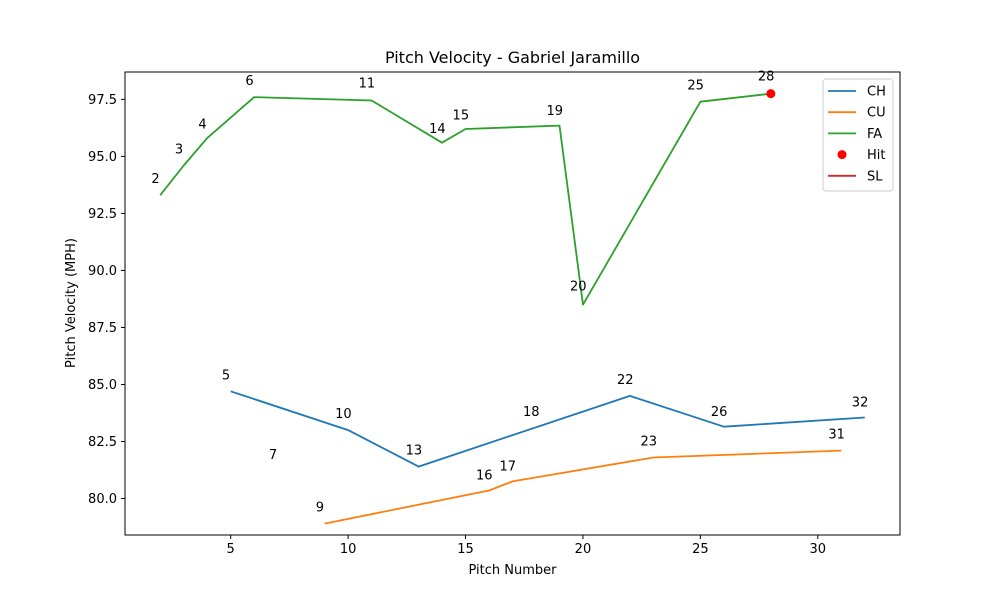 The width and height of the screenshot is (1000, 600). What do you see at coordinates (876, 113) in the screenshot?
I see `legend-label-cu: CU` at bounding box center [876, 113].